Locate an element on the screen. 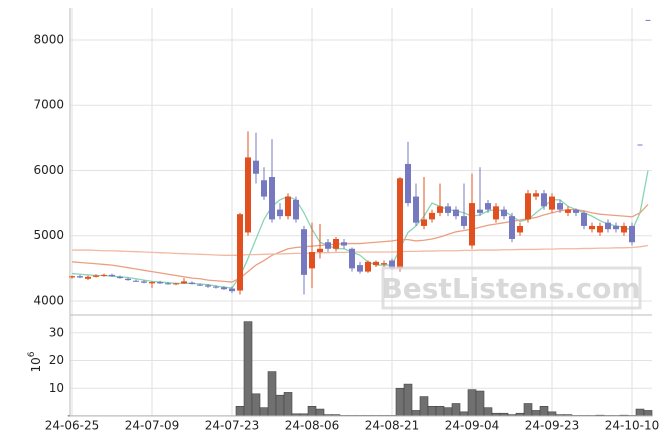 This screenshot has width=671, height=444. x-tick-label: 24-09-23 is located at coordinates (552, 426).